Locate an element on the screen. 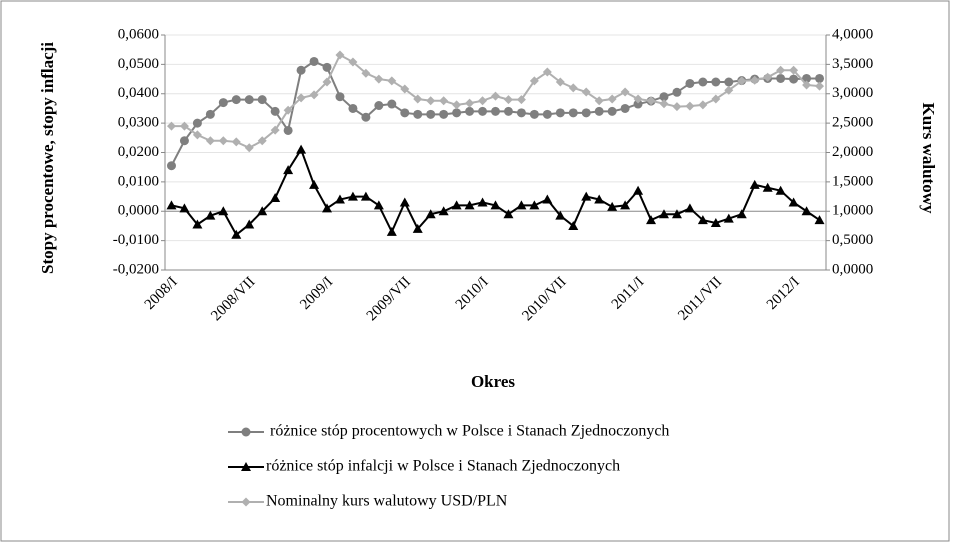 This screenshot has width=954, height=546. y-tick-label: -0,0100 is located at coordinates (136, 240).